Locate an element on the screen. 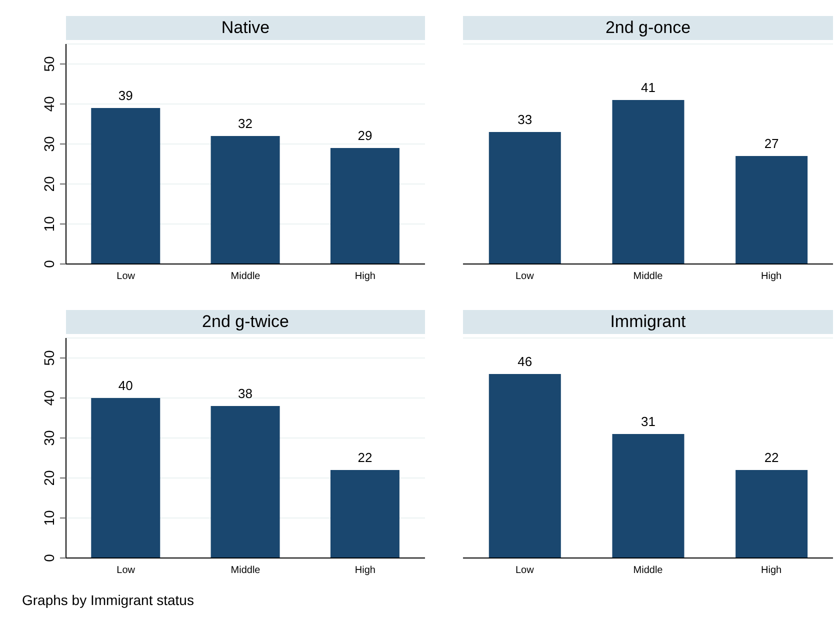  text: Graphs by Immigrant status is located at coordinates (108, 600).